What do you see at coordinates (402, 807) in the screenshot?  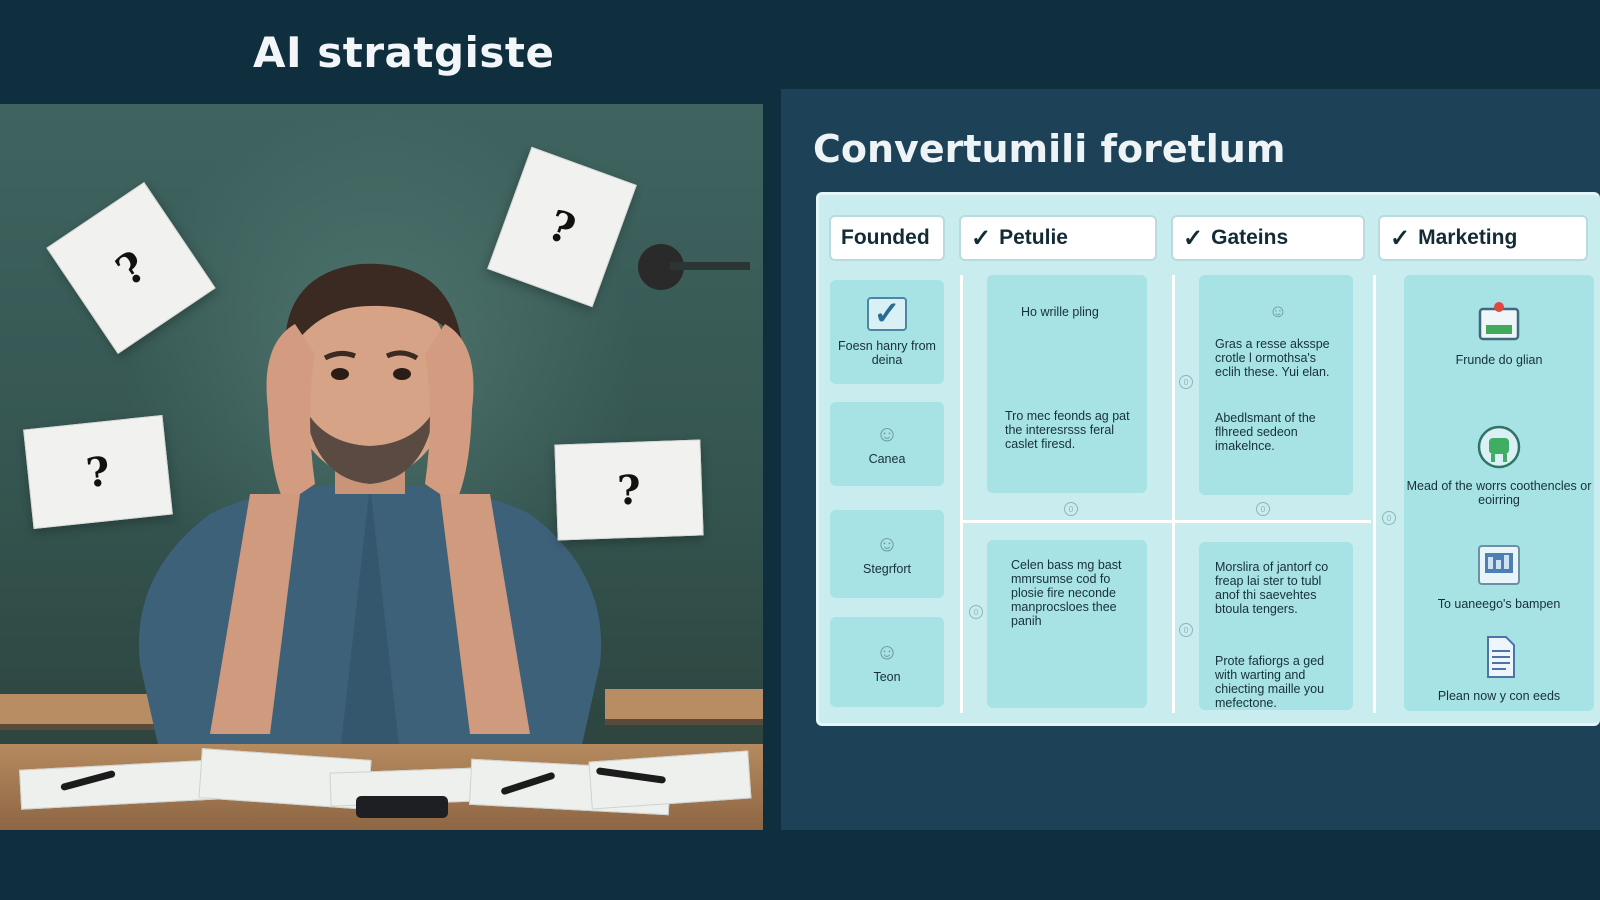 I see `phone` at bounding box center [402, 807].